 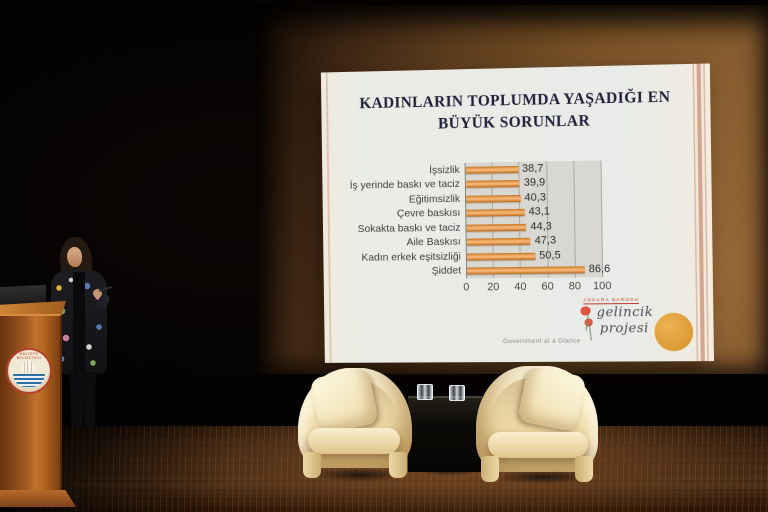 I want to click on presenter-hand, so click(x=97, y=293).